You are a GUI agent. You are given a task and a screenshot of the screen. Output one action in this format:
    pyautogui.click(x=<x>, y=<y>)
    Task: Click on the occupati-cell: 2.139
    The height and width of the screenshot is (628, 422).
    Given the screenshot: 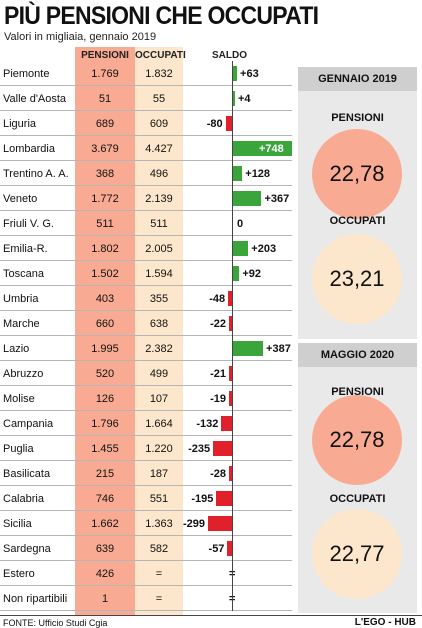 What is the action you would take?
    pyautogui.click(x=159, y=199)
    